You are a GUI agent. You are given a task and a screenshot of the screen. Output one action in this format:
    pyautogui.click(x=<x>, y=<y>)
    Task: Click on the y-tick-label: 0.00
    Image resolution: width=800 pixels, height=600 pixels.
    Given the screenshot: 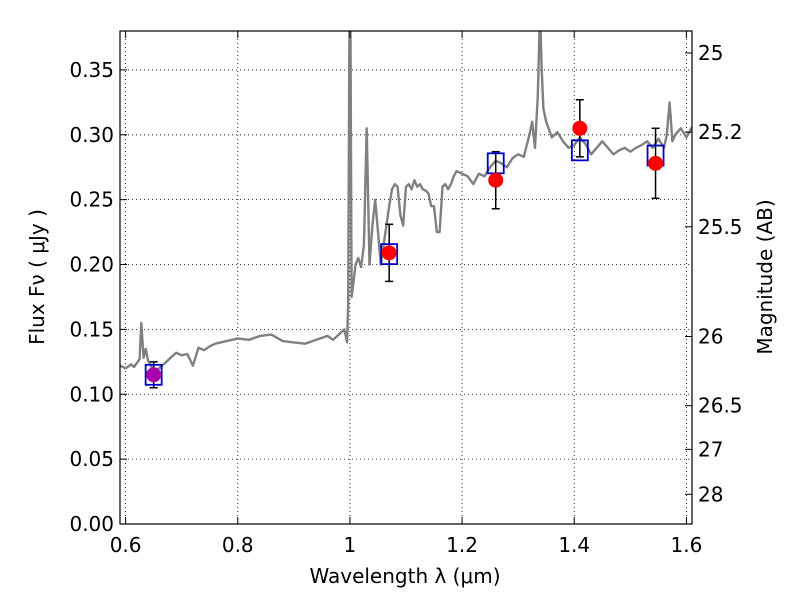 What is the action you would take?
    pyautogui.click(x=91, y=524)
    